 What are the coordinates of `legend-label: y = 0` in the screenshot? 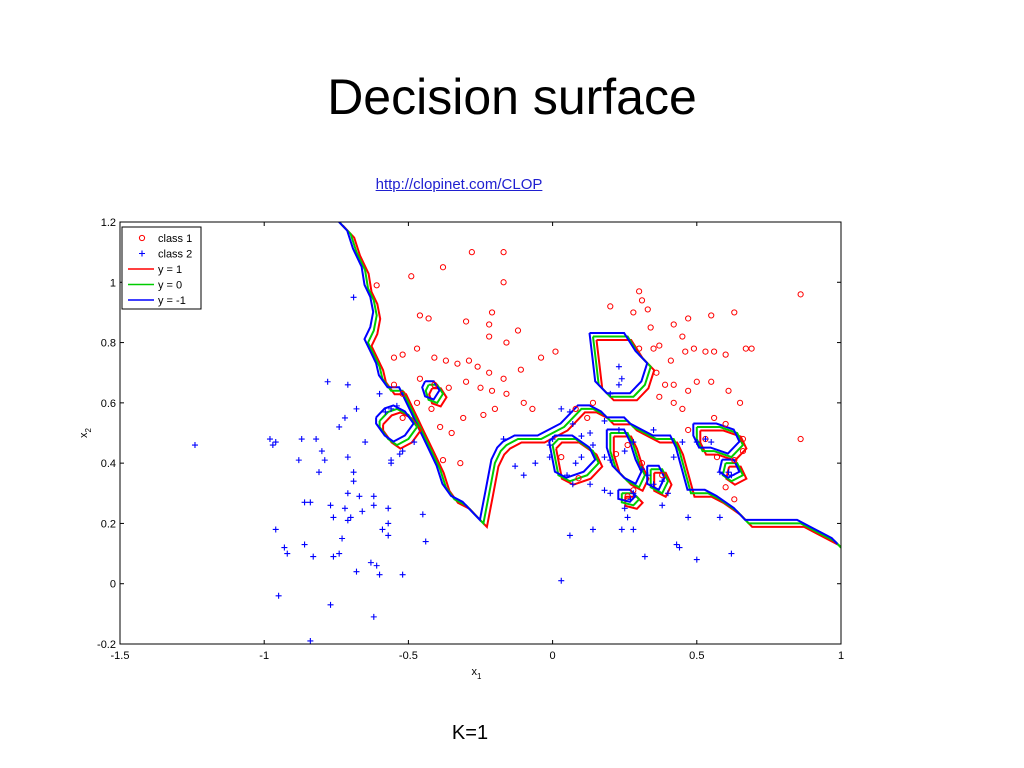 It's located at (170, 286).